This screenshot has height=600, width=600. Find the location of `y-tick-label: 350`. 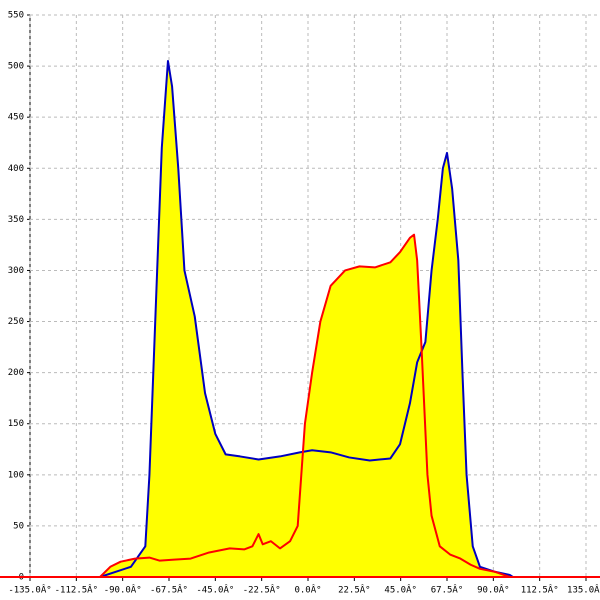

y-tick-label: 350 is located at coordinates (16, 220).